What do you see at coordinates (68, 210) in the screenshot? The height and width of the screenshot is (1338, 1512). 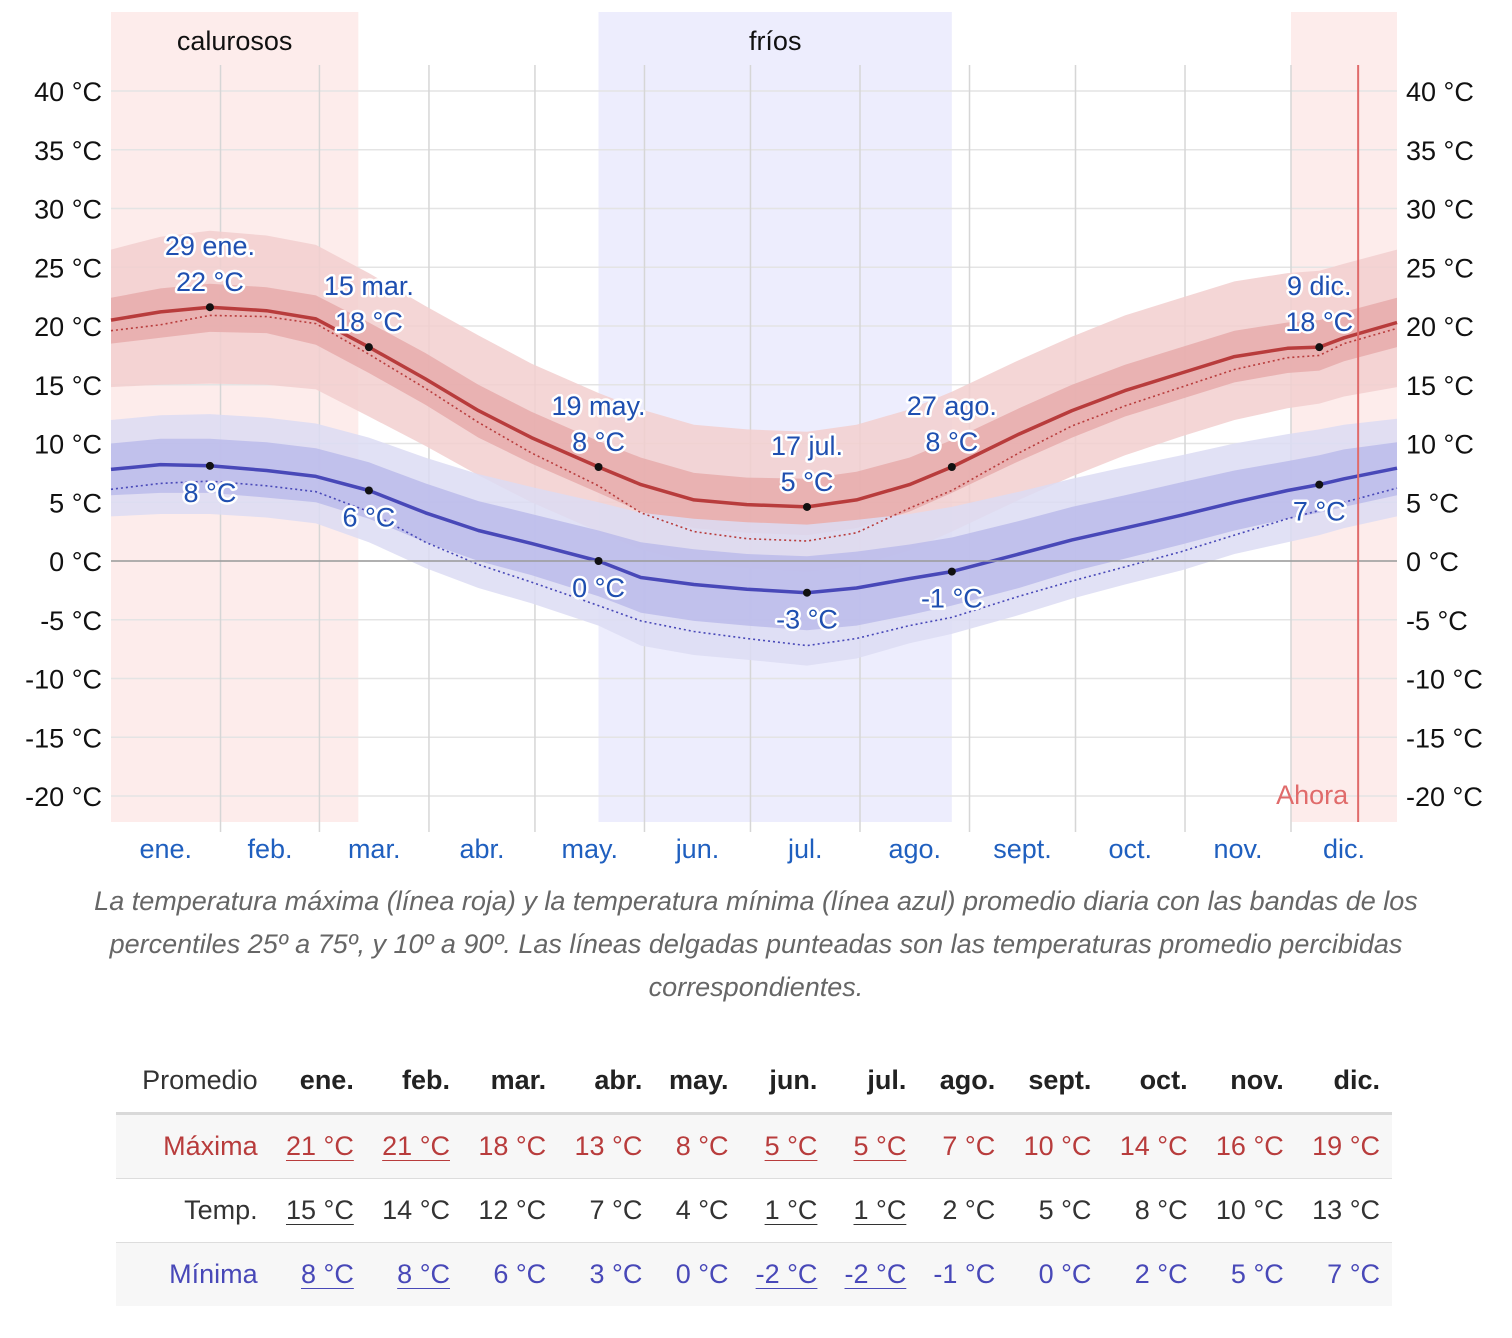 I see `y-tick-label-left: 30 °C` at bounding box center [68, 210].